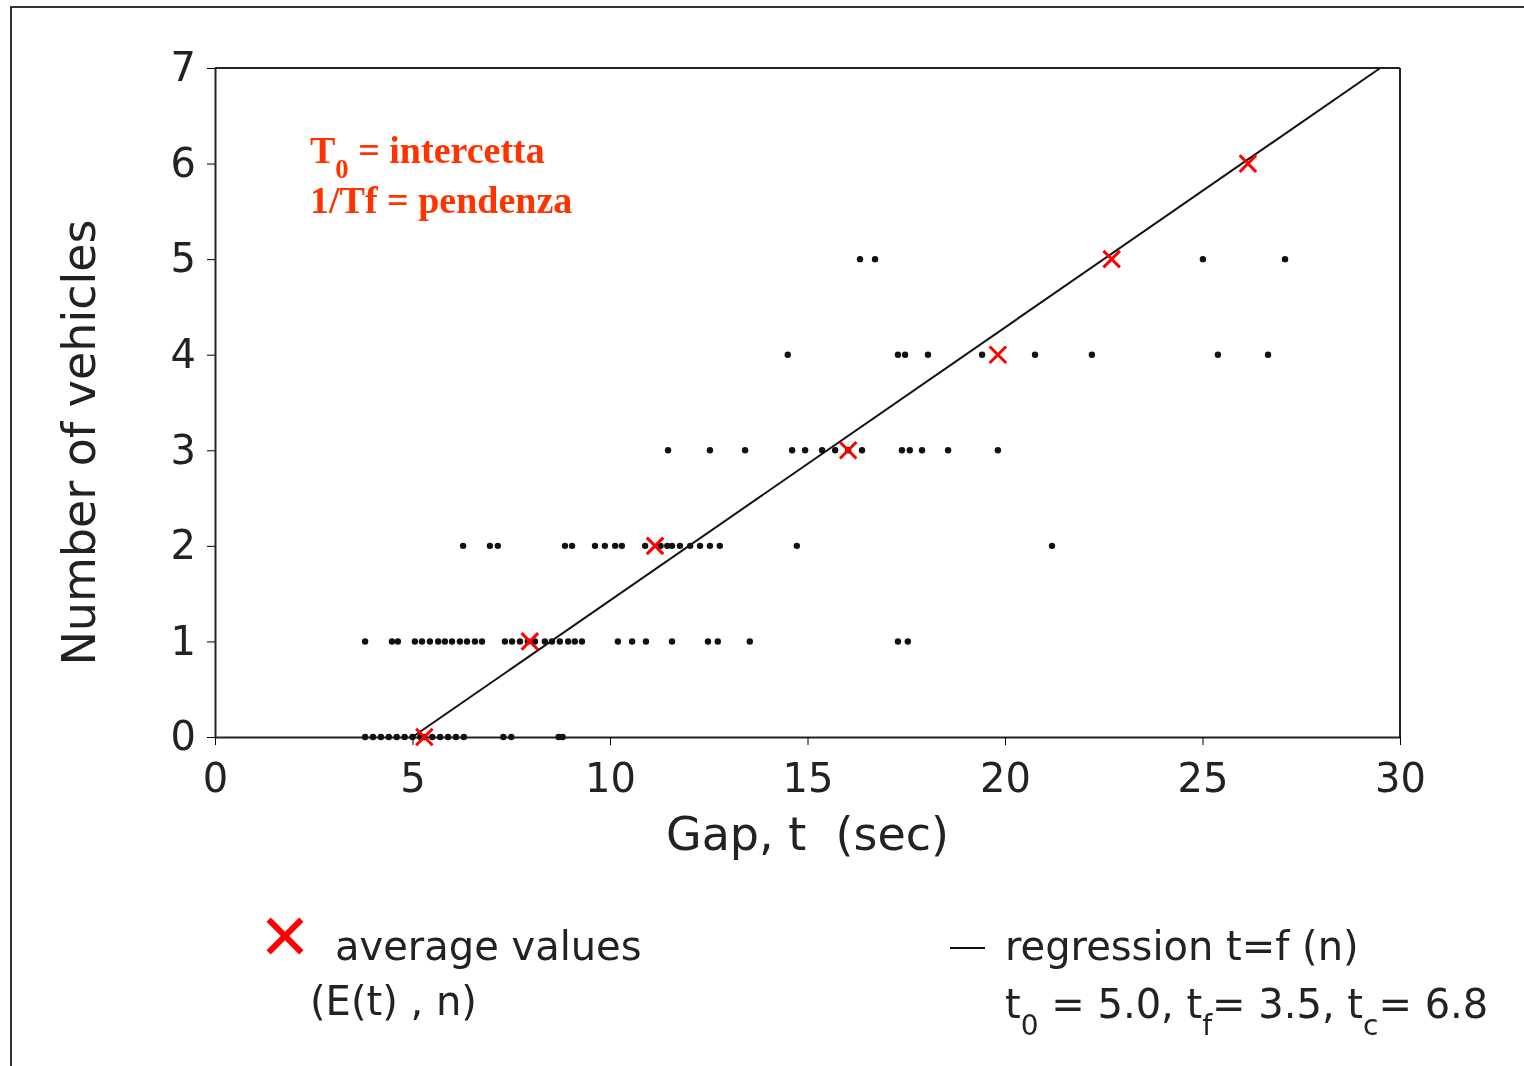 This screenshot has height=1066, width=1524. I want to click on text: t$_{0}$ = 5.0, t$_{f}$= 3.5, t$_{c}$= 6.8, so click(1247, 1011).